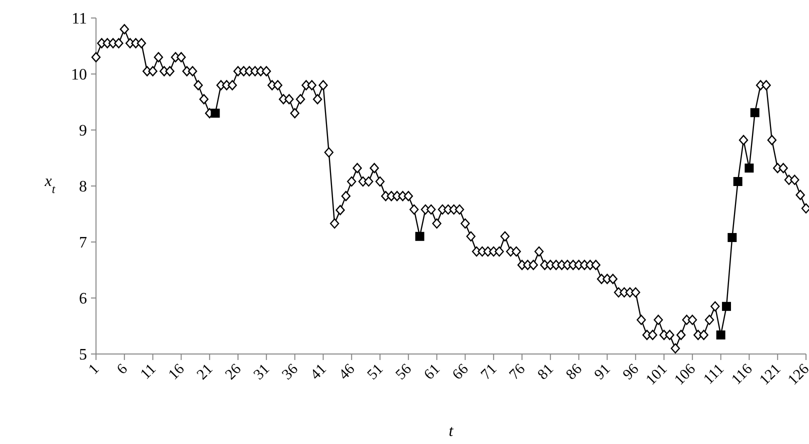 The image size is (809, 444). I want to click on x-axis-title: t, so click(451, 431).